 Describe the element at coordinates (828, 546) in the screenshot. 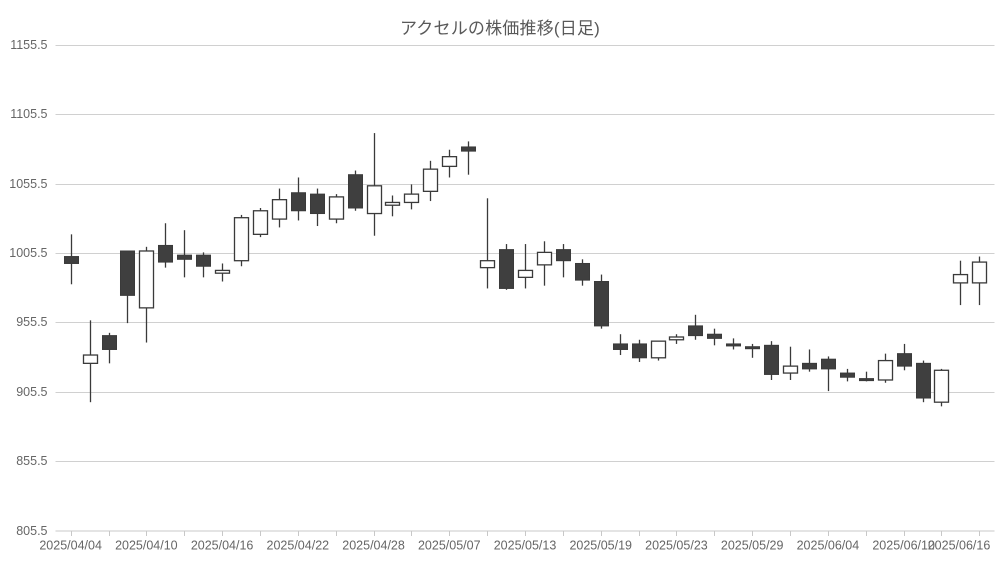

I see `x-axis-tick-label: 2025/06/04` at that location.